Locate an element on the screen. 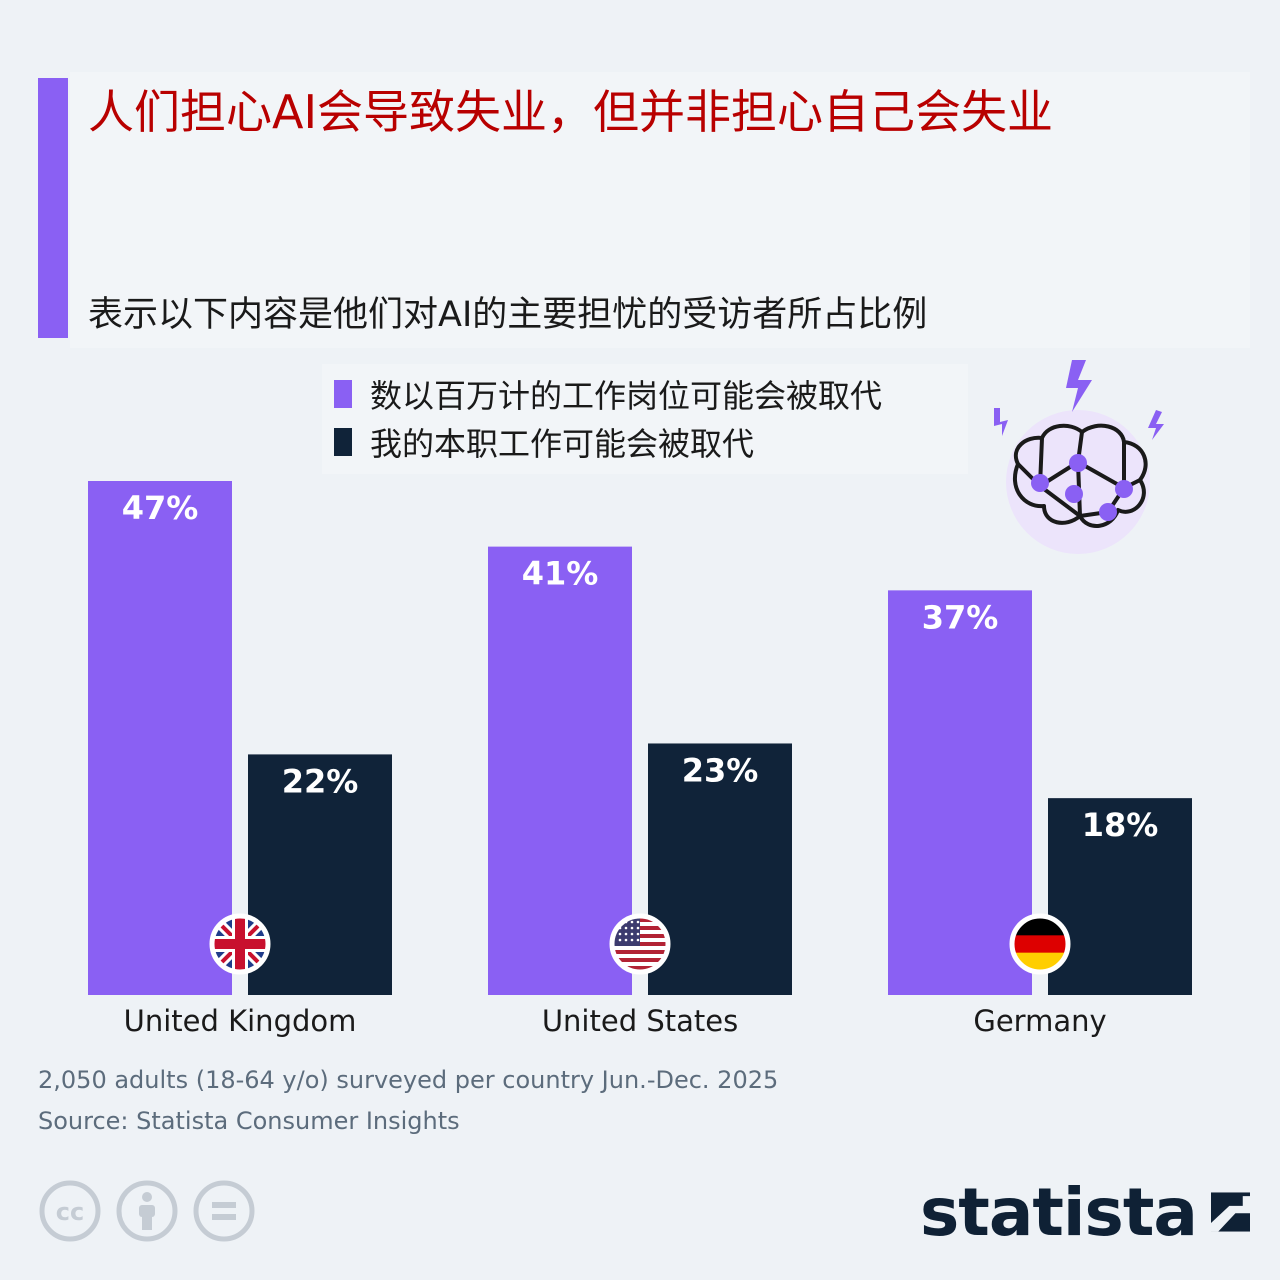 This screenshot has width=1280, height=1280. creative-commons-icon: cc is located at coordinates (70, 1211).